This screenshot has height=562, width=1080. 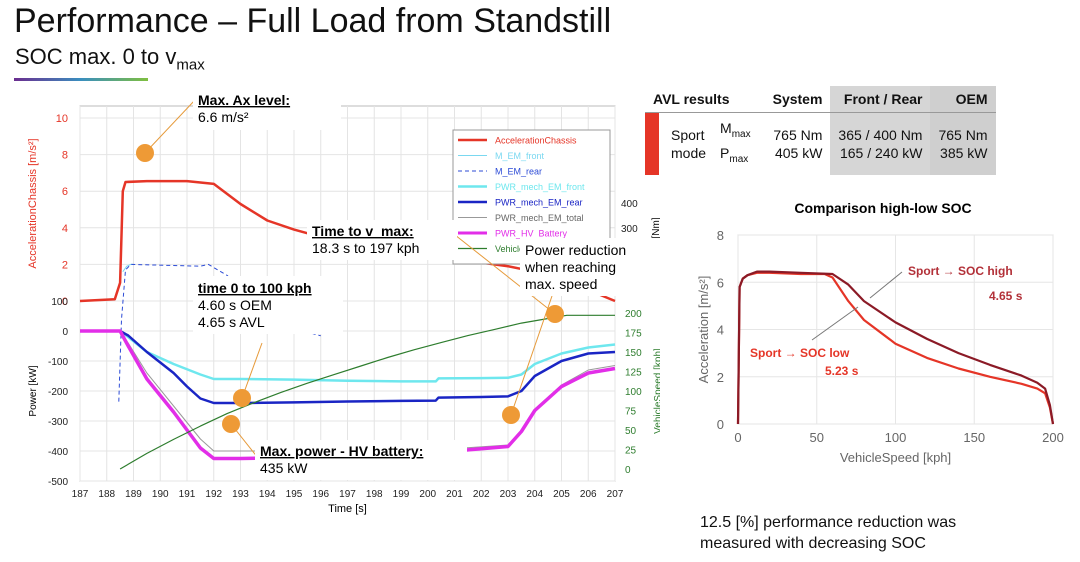 What do you see at coordinates (65, 192) in the screenshot?
I see `top-y-tick-label: 6` at bounding box center [65, 192].